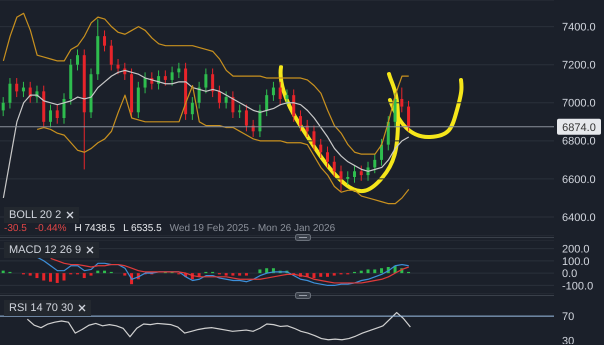  What do you see at coordinates (50, 228) in the screenshot?
I see `annotation: -0.44%` at bounding box center [50, 228].